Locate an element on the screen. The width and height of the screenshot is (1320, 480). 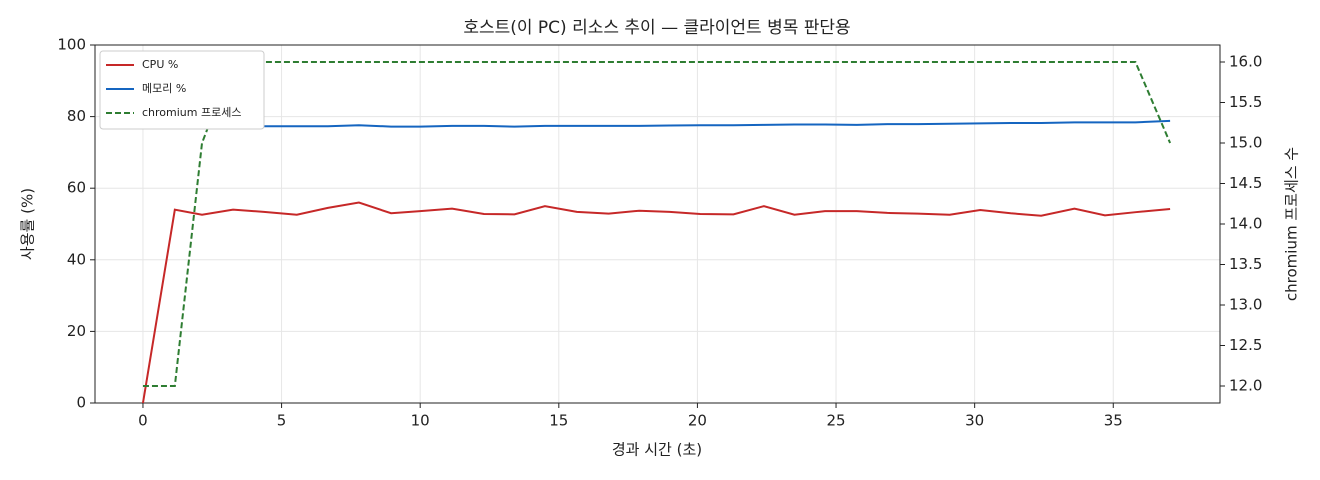
y2-tick-label: 15.5 is located at coordinates (1245, 102).